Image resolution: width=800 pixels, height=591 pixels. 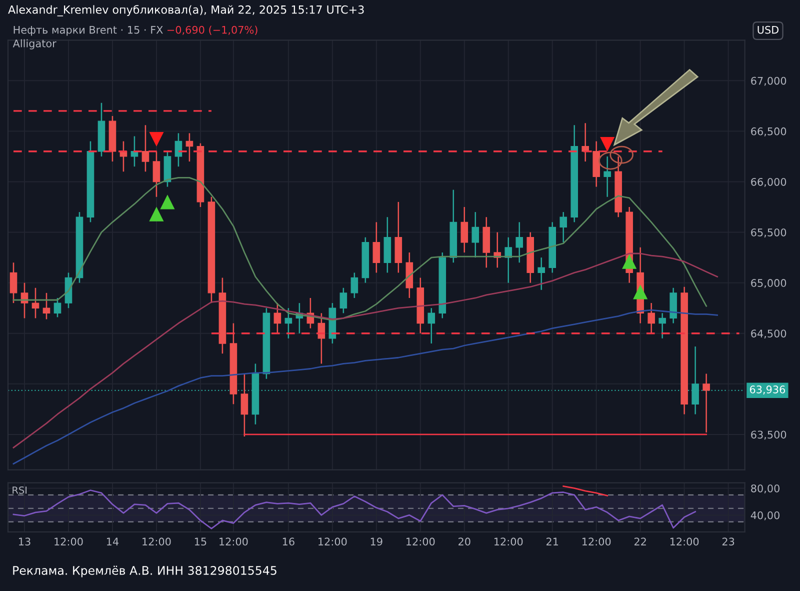 I want to click on annotation: Alligator, so click(x=34, y=44).